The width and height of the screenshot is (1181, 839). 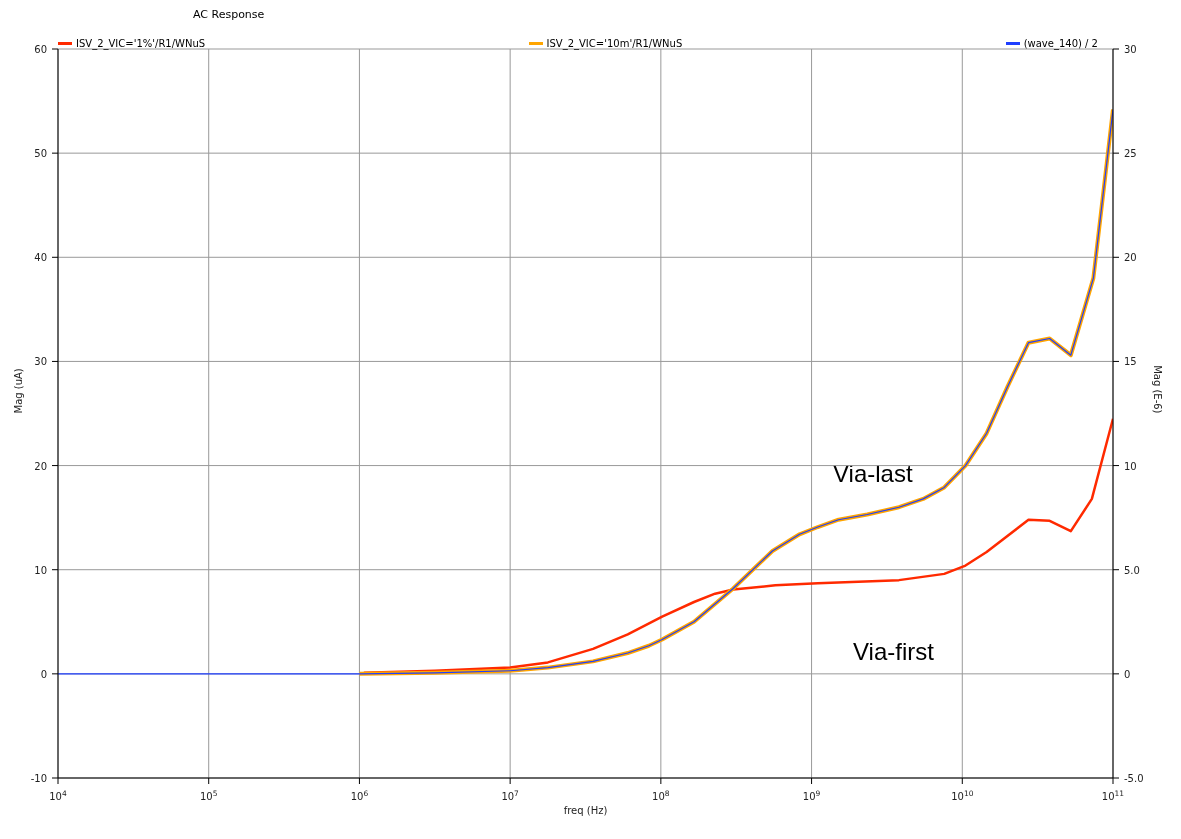 What do you see at coordinates (510, 795) in the screenshot?
I see `x-tick-label: 10$^{7}$` at bounding box center [510, 795].